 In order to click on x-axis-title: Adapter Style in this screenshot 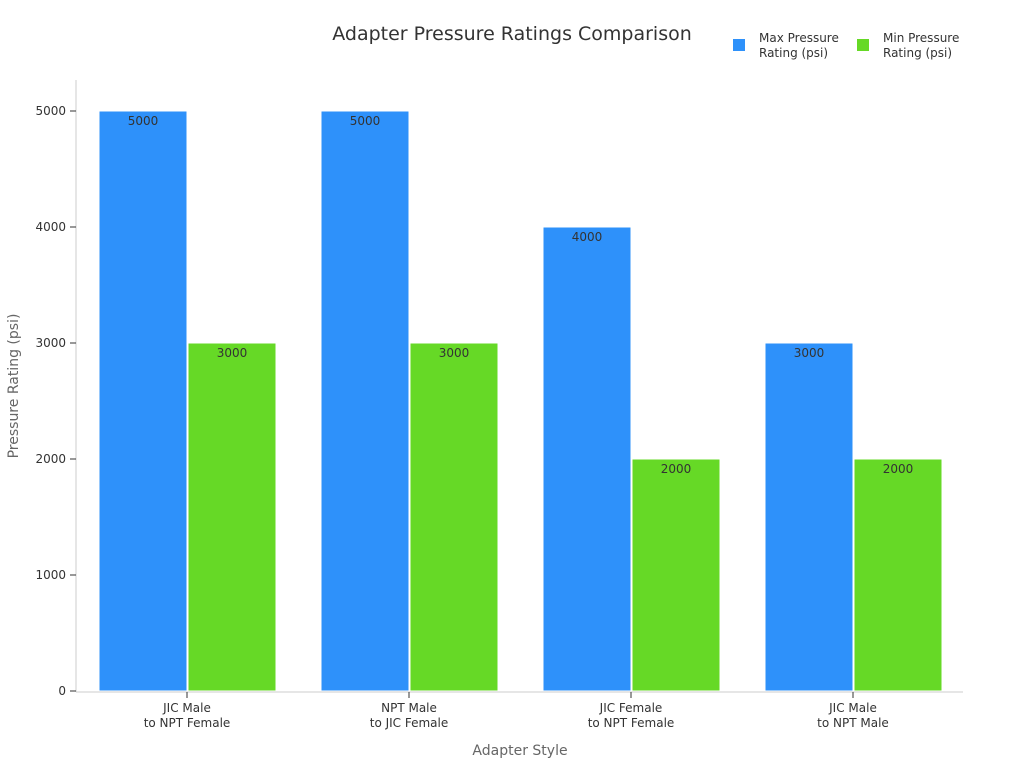, I will do `click(519, 751)`.